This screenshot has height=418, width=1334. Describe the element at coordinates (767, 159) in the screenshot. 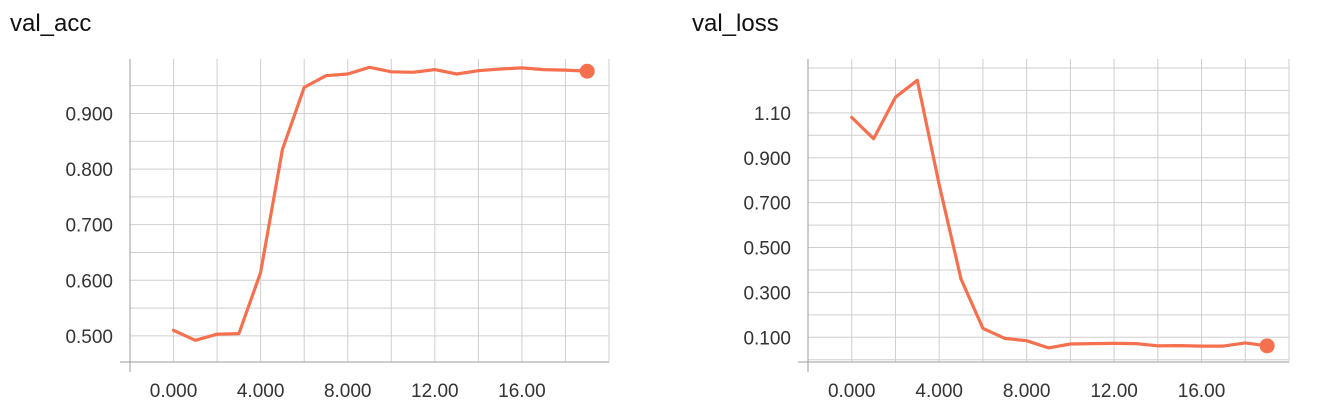

I see `val-loss-y-tick-label: 0.900` at that location.